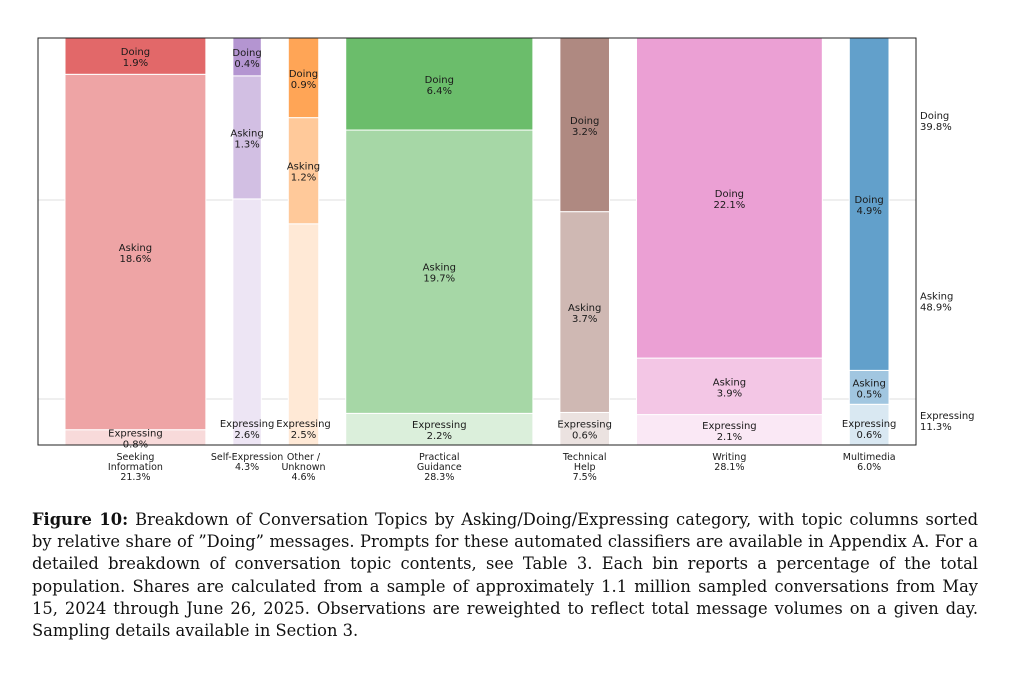 This screenshot has height=680, width=1024. Describe the element at coordinates (303, 173) in the screenshot. I see `data-label-other-unknown-asking: Asking 1.2%` at that location.